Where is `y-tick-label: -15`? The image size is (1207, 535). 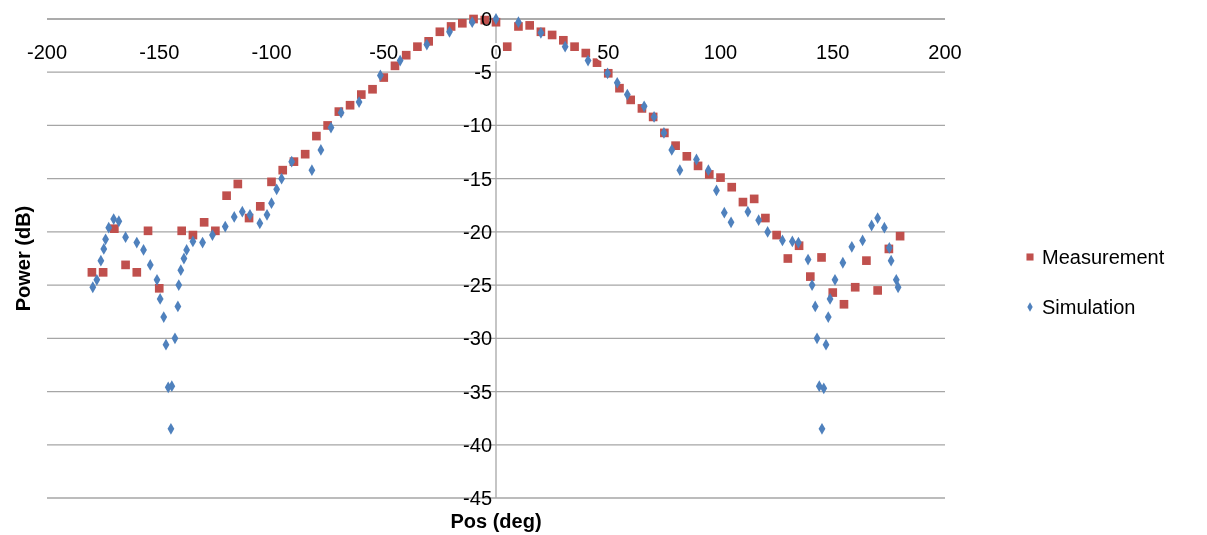 y-tick-label: -15 is located at coordinates (477, 178).